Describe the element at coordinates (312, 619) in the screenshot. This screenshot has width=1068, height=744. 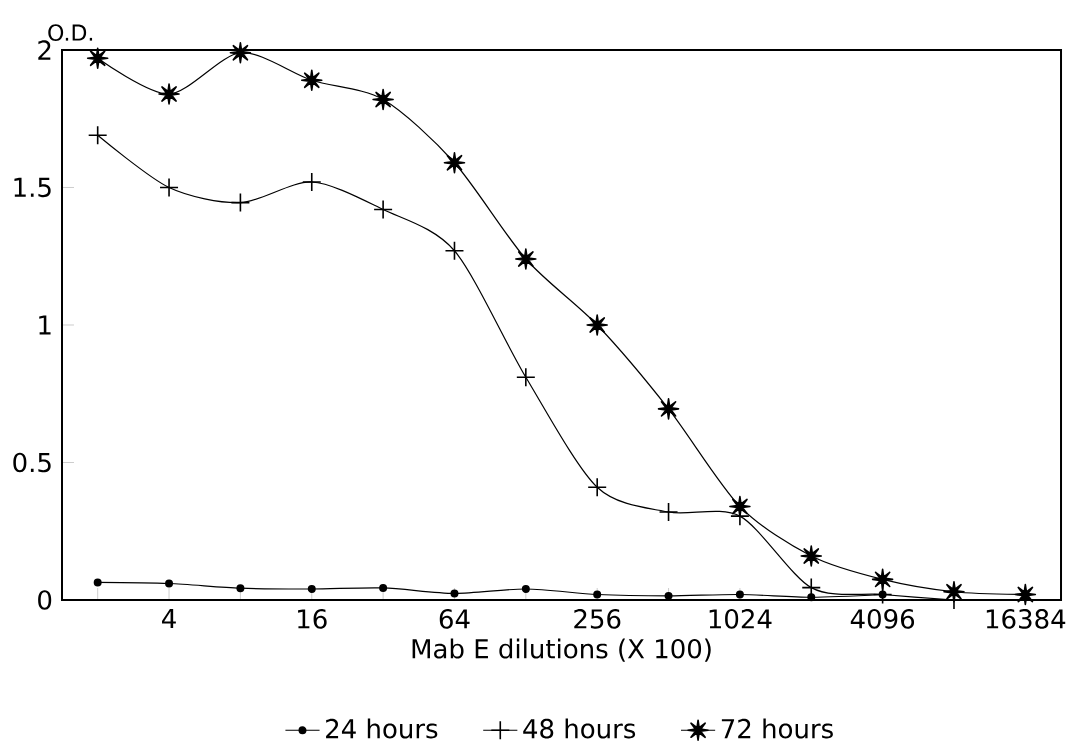
I see `x-tick-label: 16` at that location.